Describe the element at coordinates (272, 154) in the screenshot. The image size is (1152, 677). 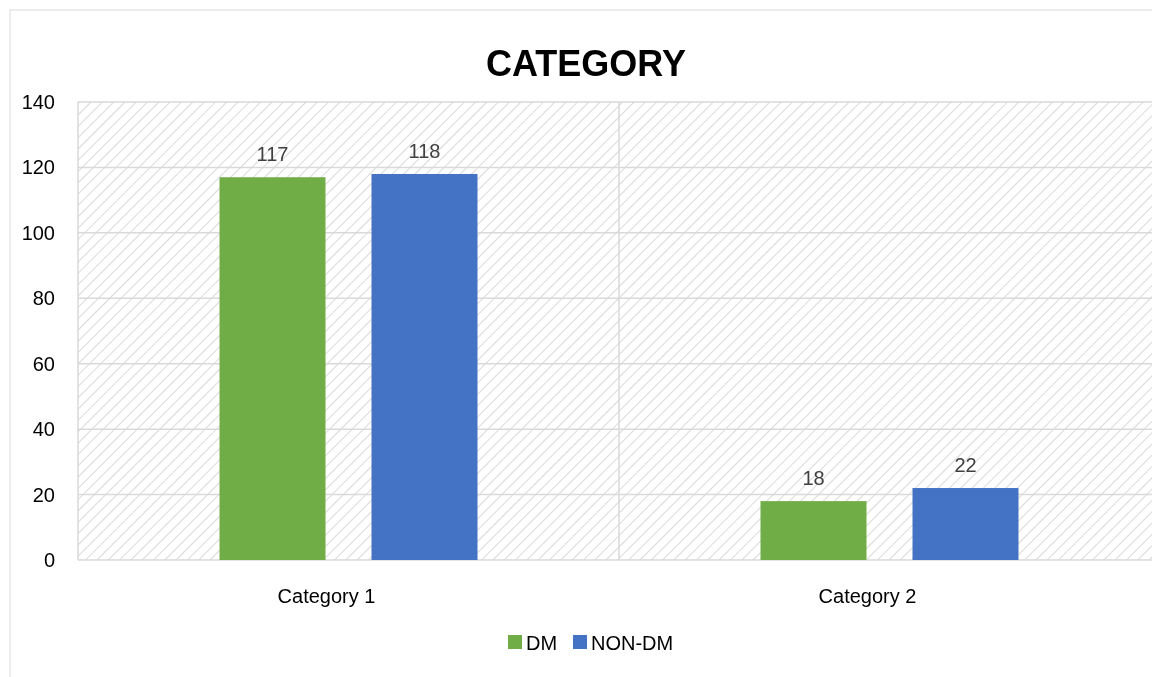
I see `data-label: 117` at that location.